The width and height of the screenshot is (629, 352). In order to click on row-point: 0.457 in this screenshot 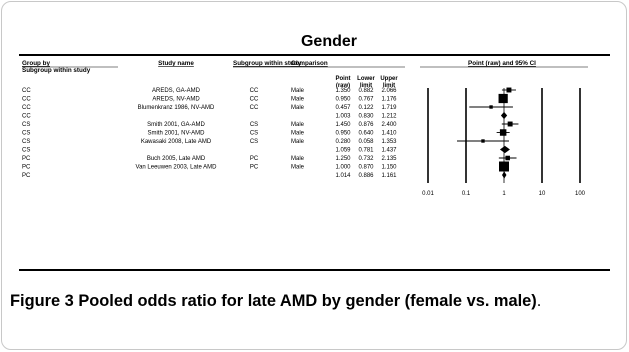, I will do `click(343, 108)`.